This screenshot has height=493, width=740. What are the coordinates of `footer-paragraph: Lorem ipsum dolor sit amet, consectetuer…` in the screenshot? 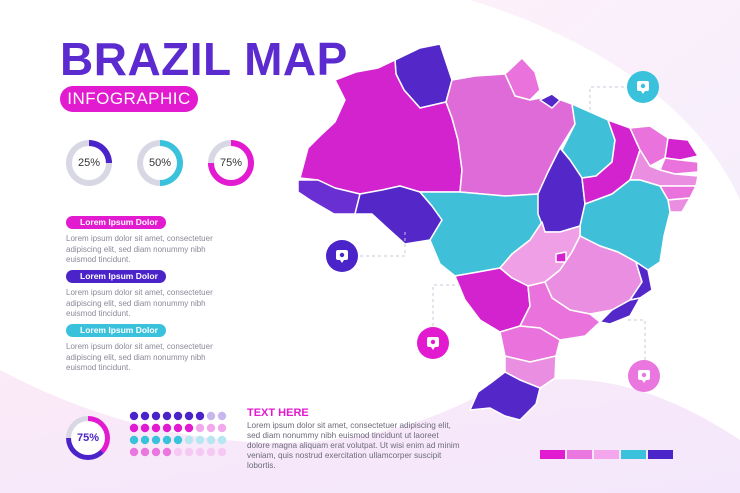 It's located at (353, 445).